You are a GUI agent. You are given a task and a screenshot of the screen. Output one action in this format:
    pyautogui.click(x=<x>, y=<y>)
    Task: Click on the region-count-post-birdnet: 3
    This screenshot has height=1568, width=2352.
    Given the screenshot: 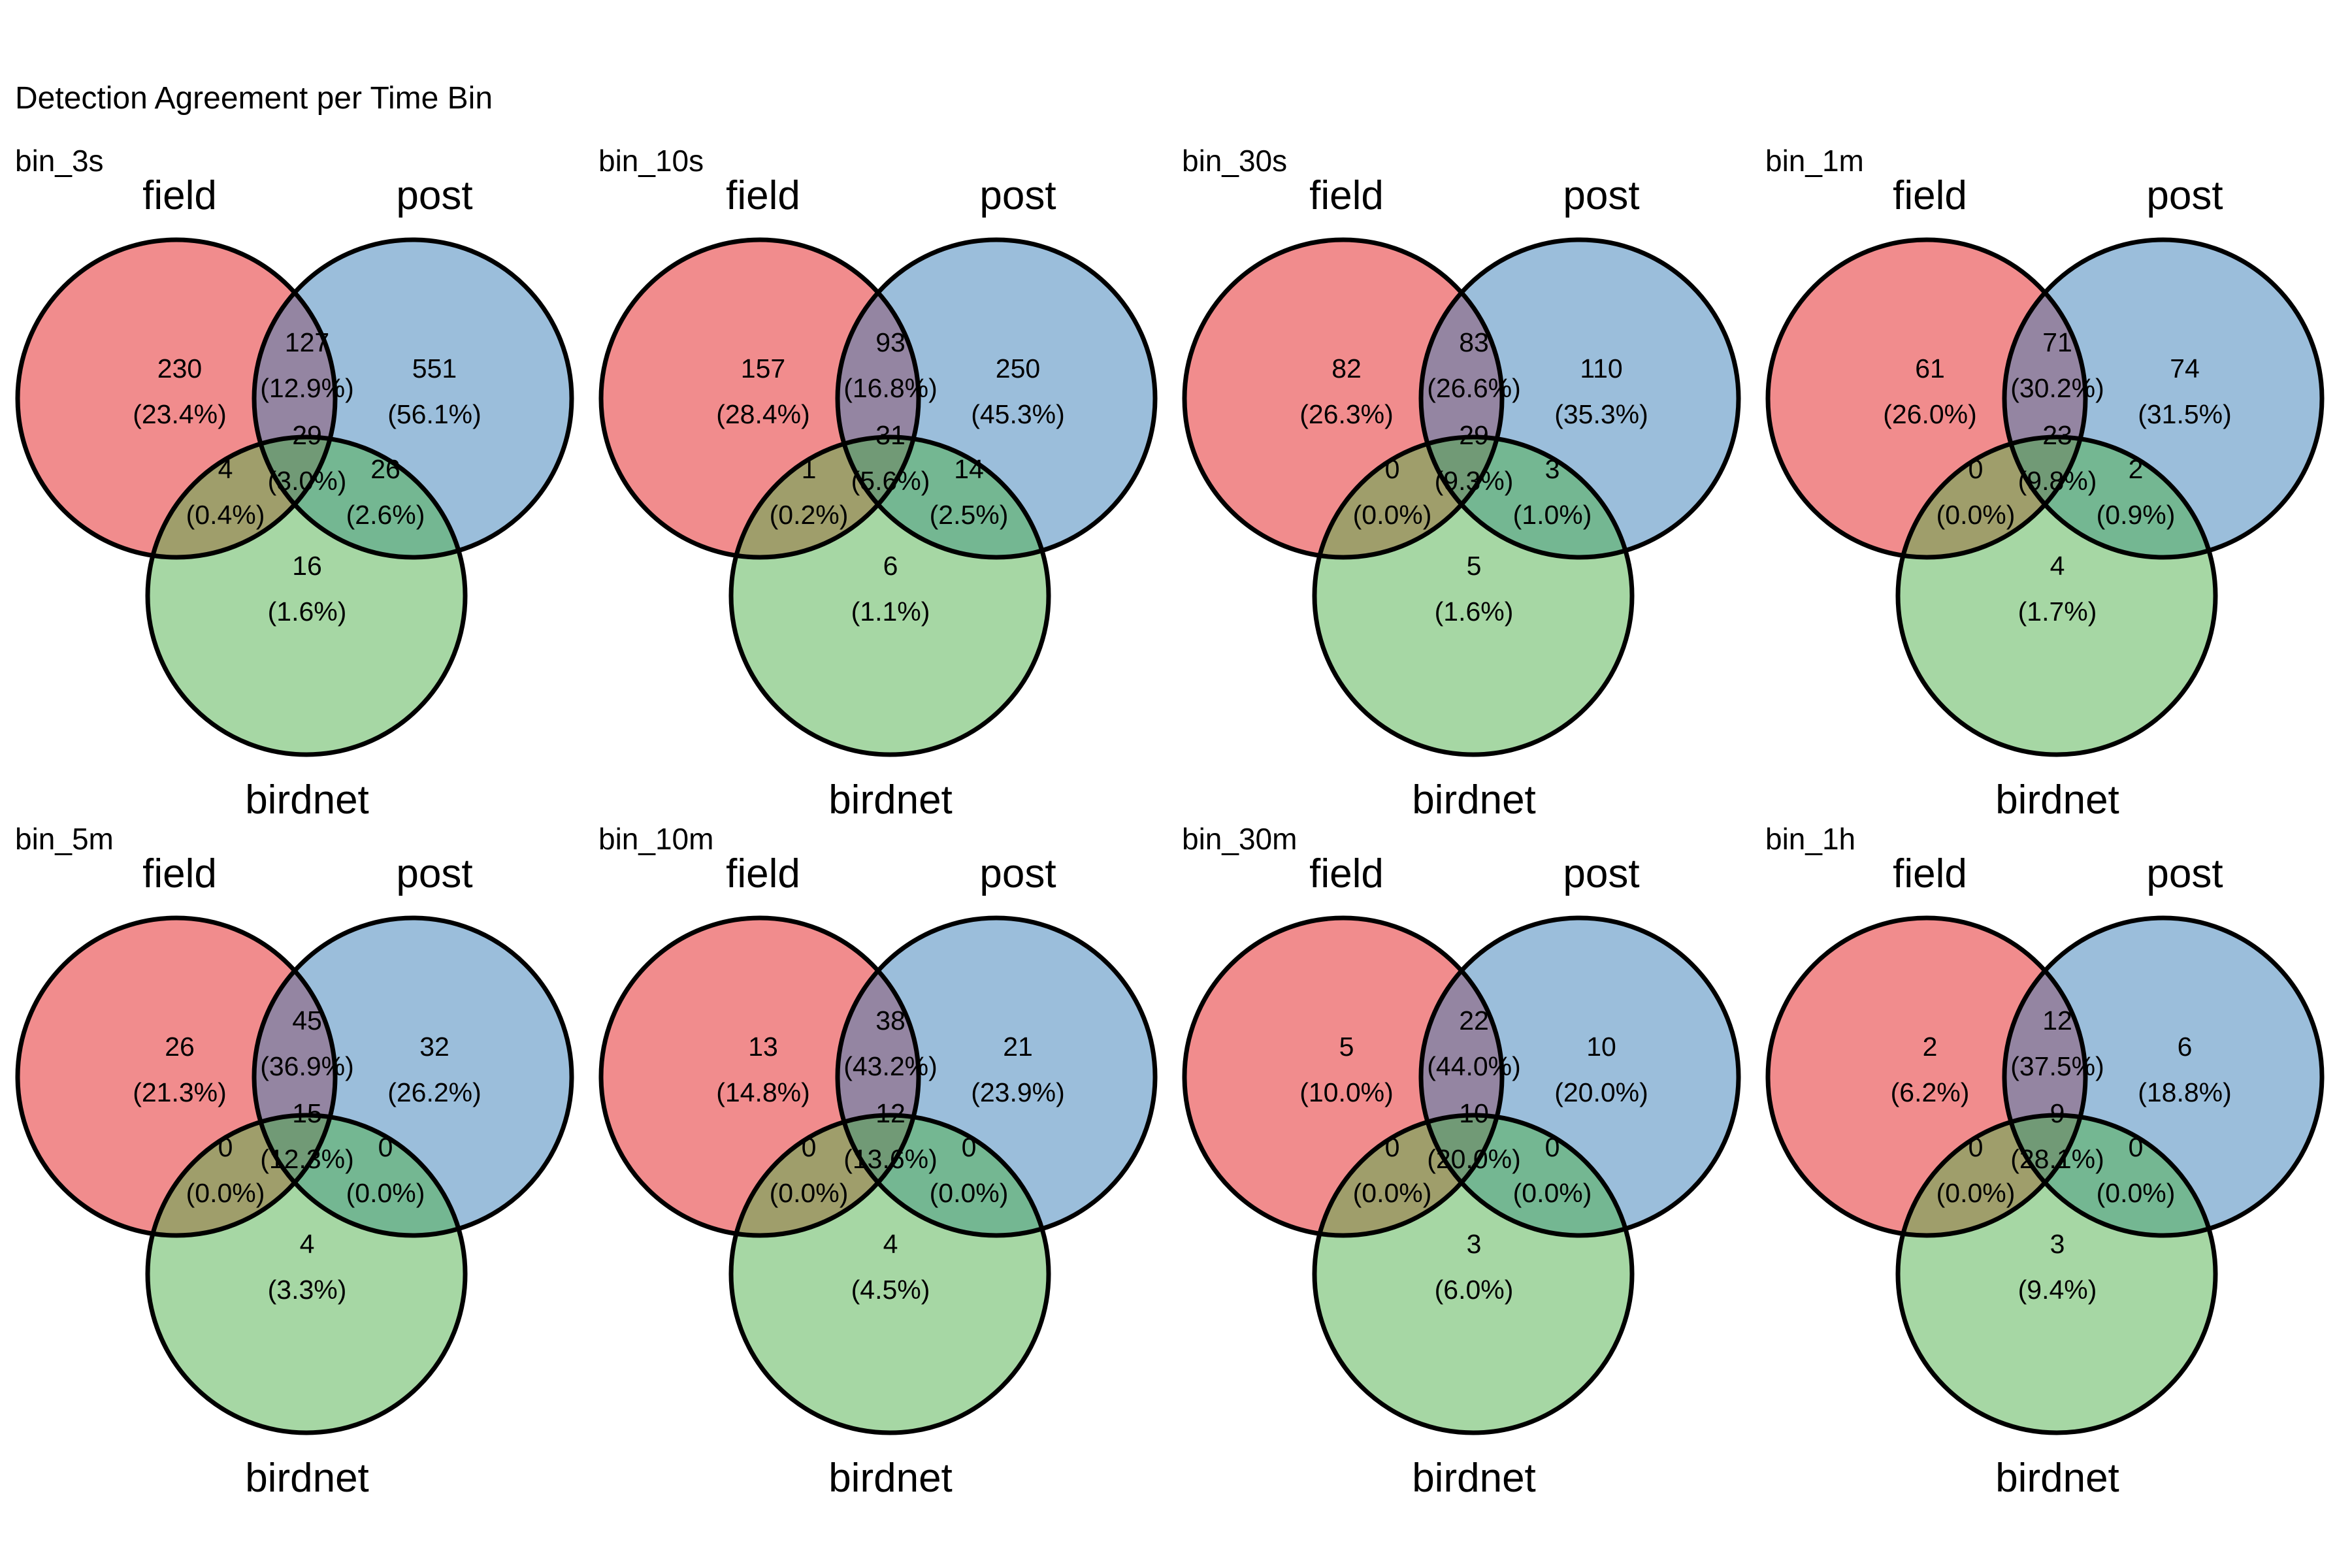 What is the action you would take?
    pyautogui.click(x=1552, y=469)
    